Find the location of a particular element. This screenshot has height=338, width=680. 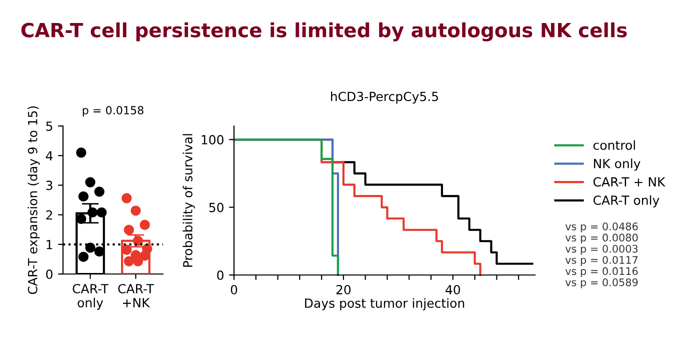

text: vs p = 0.0486 is located at coordinates (601, 227).